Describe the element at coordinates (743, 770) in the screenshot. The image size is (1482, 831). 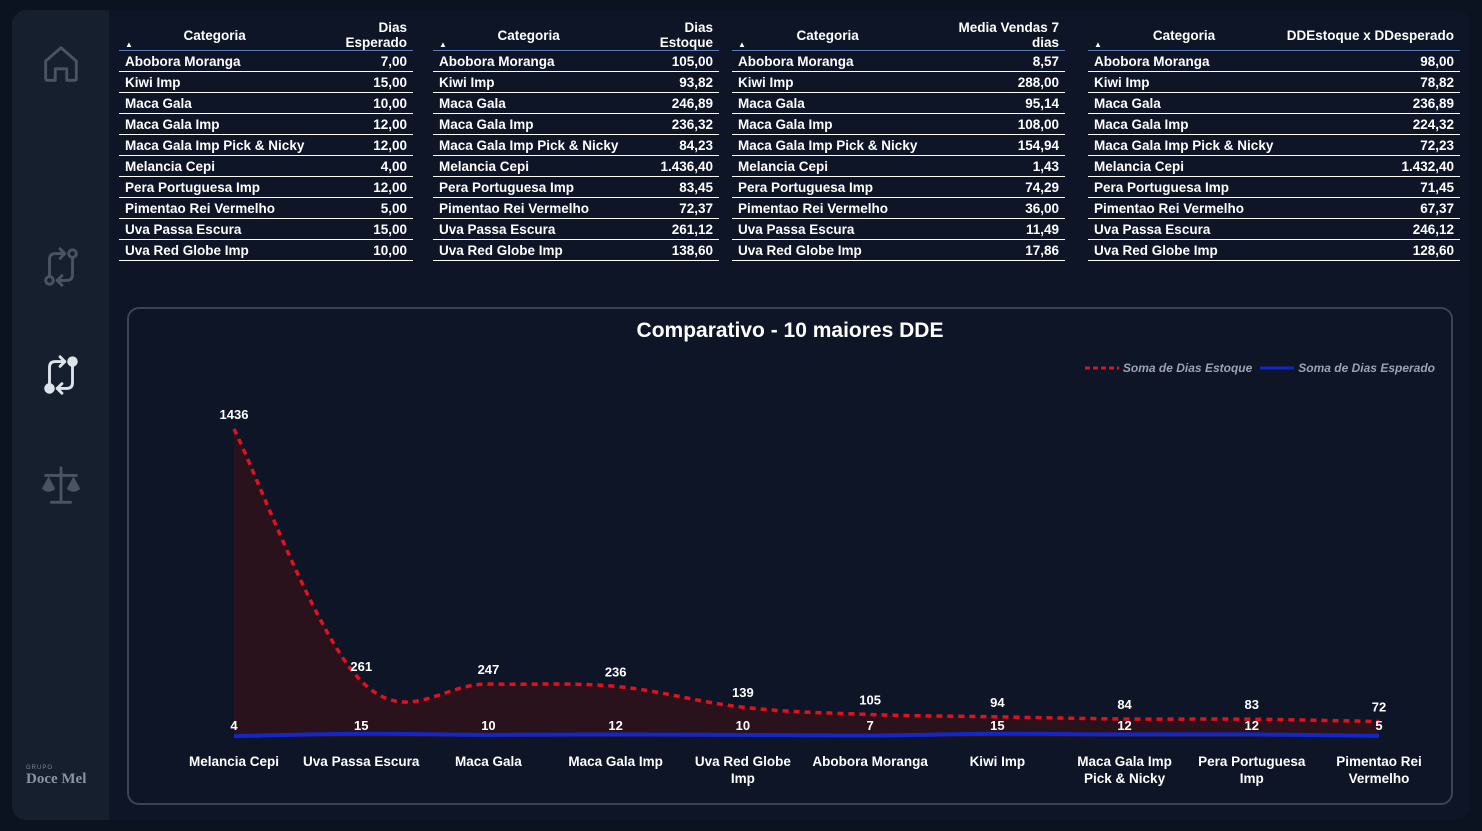
I see `category-label: Uva Red Globe Imp` at that location.